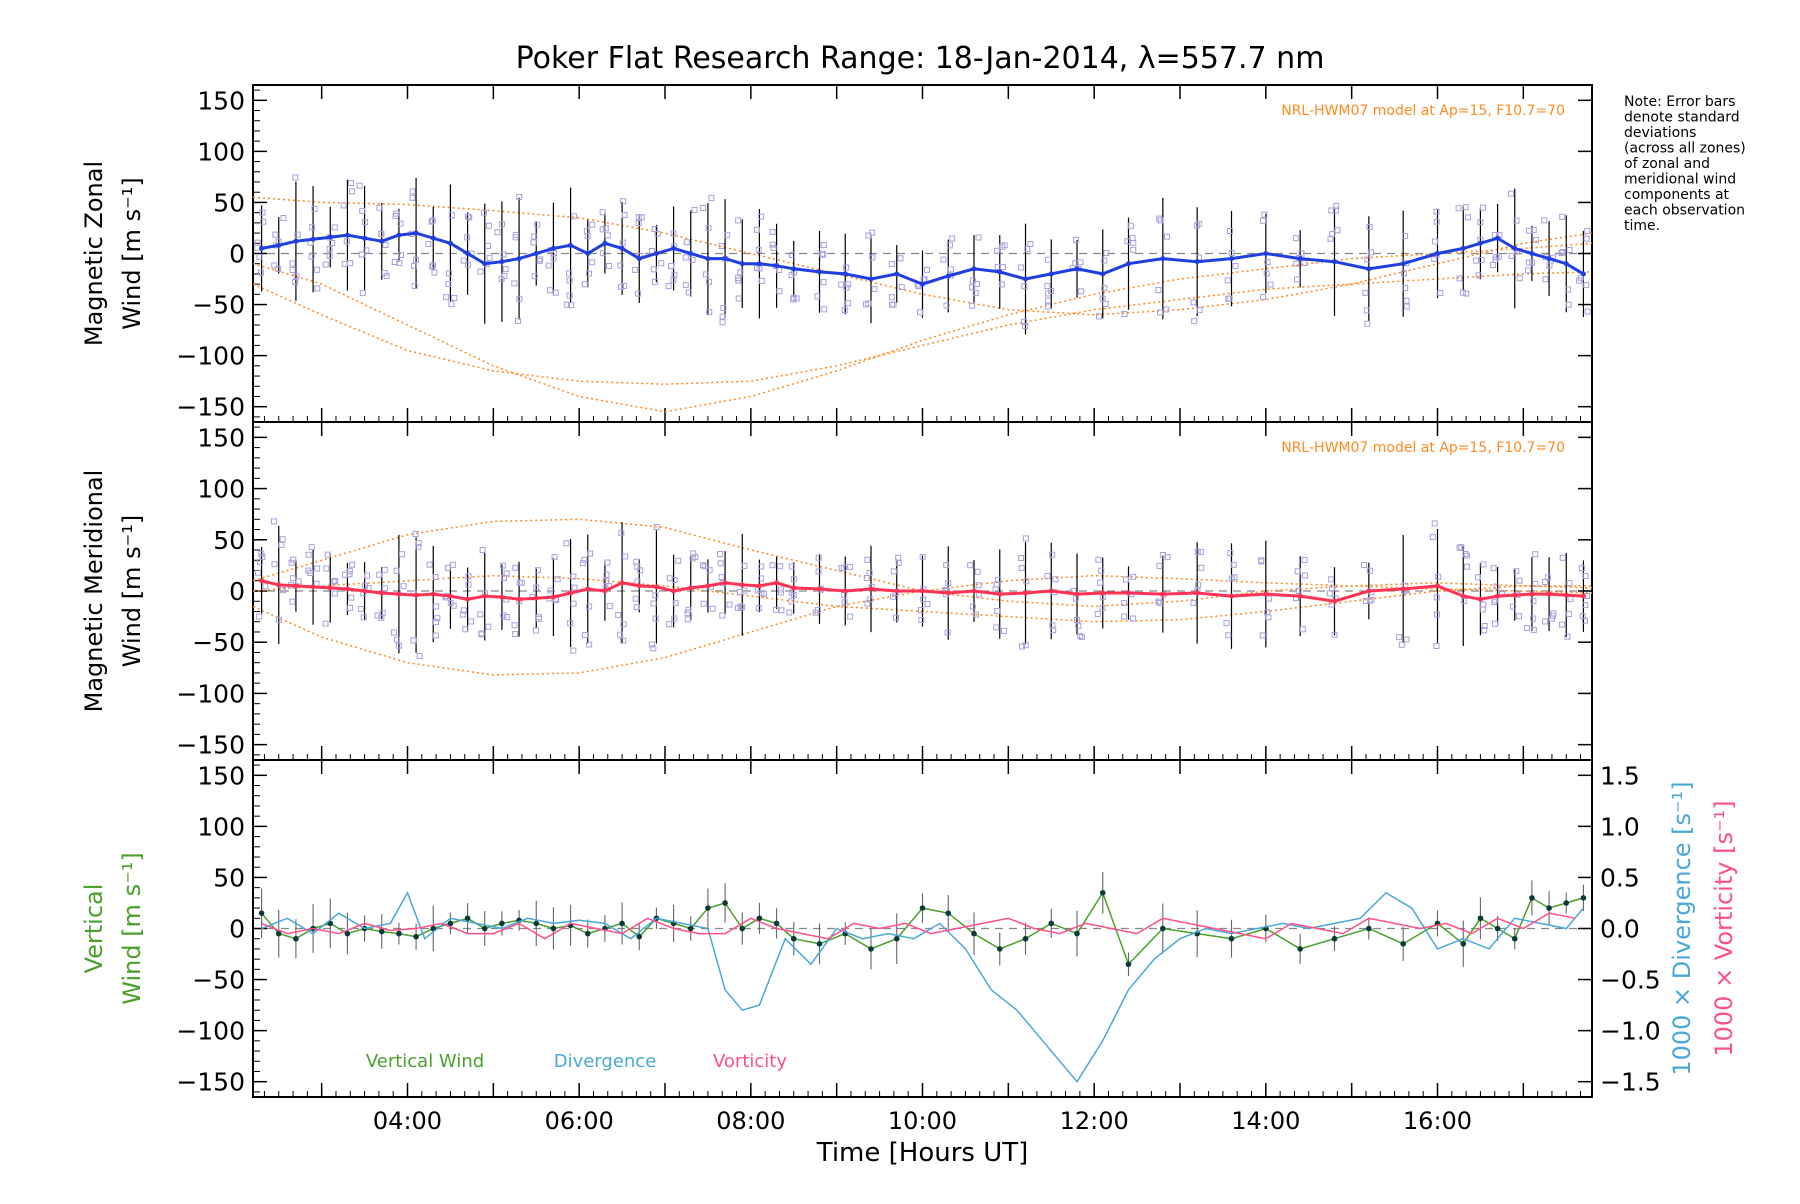  What do you see at coordinates (918, 926) in the screenshot?
I see `vorticity-line` at bounding box center [918, 926].